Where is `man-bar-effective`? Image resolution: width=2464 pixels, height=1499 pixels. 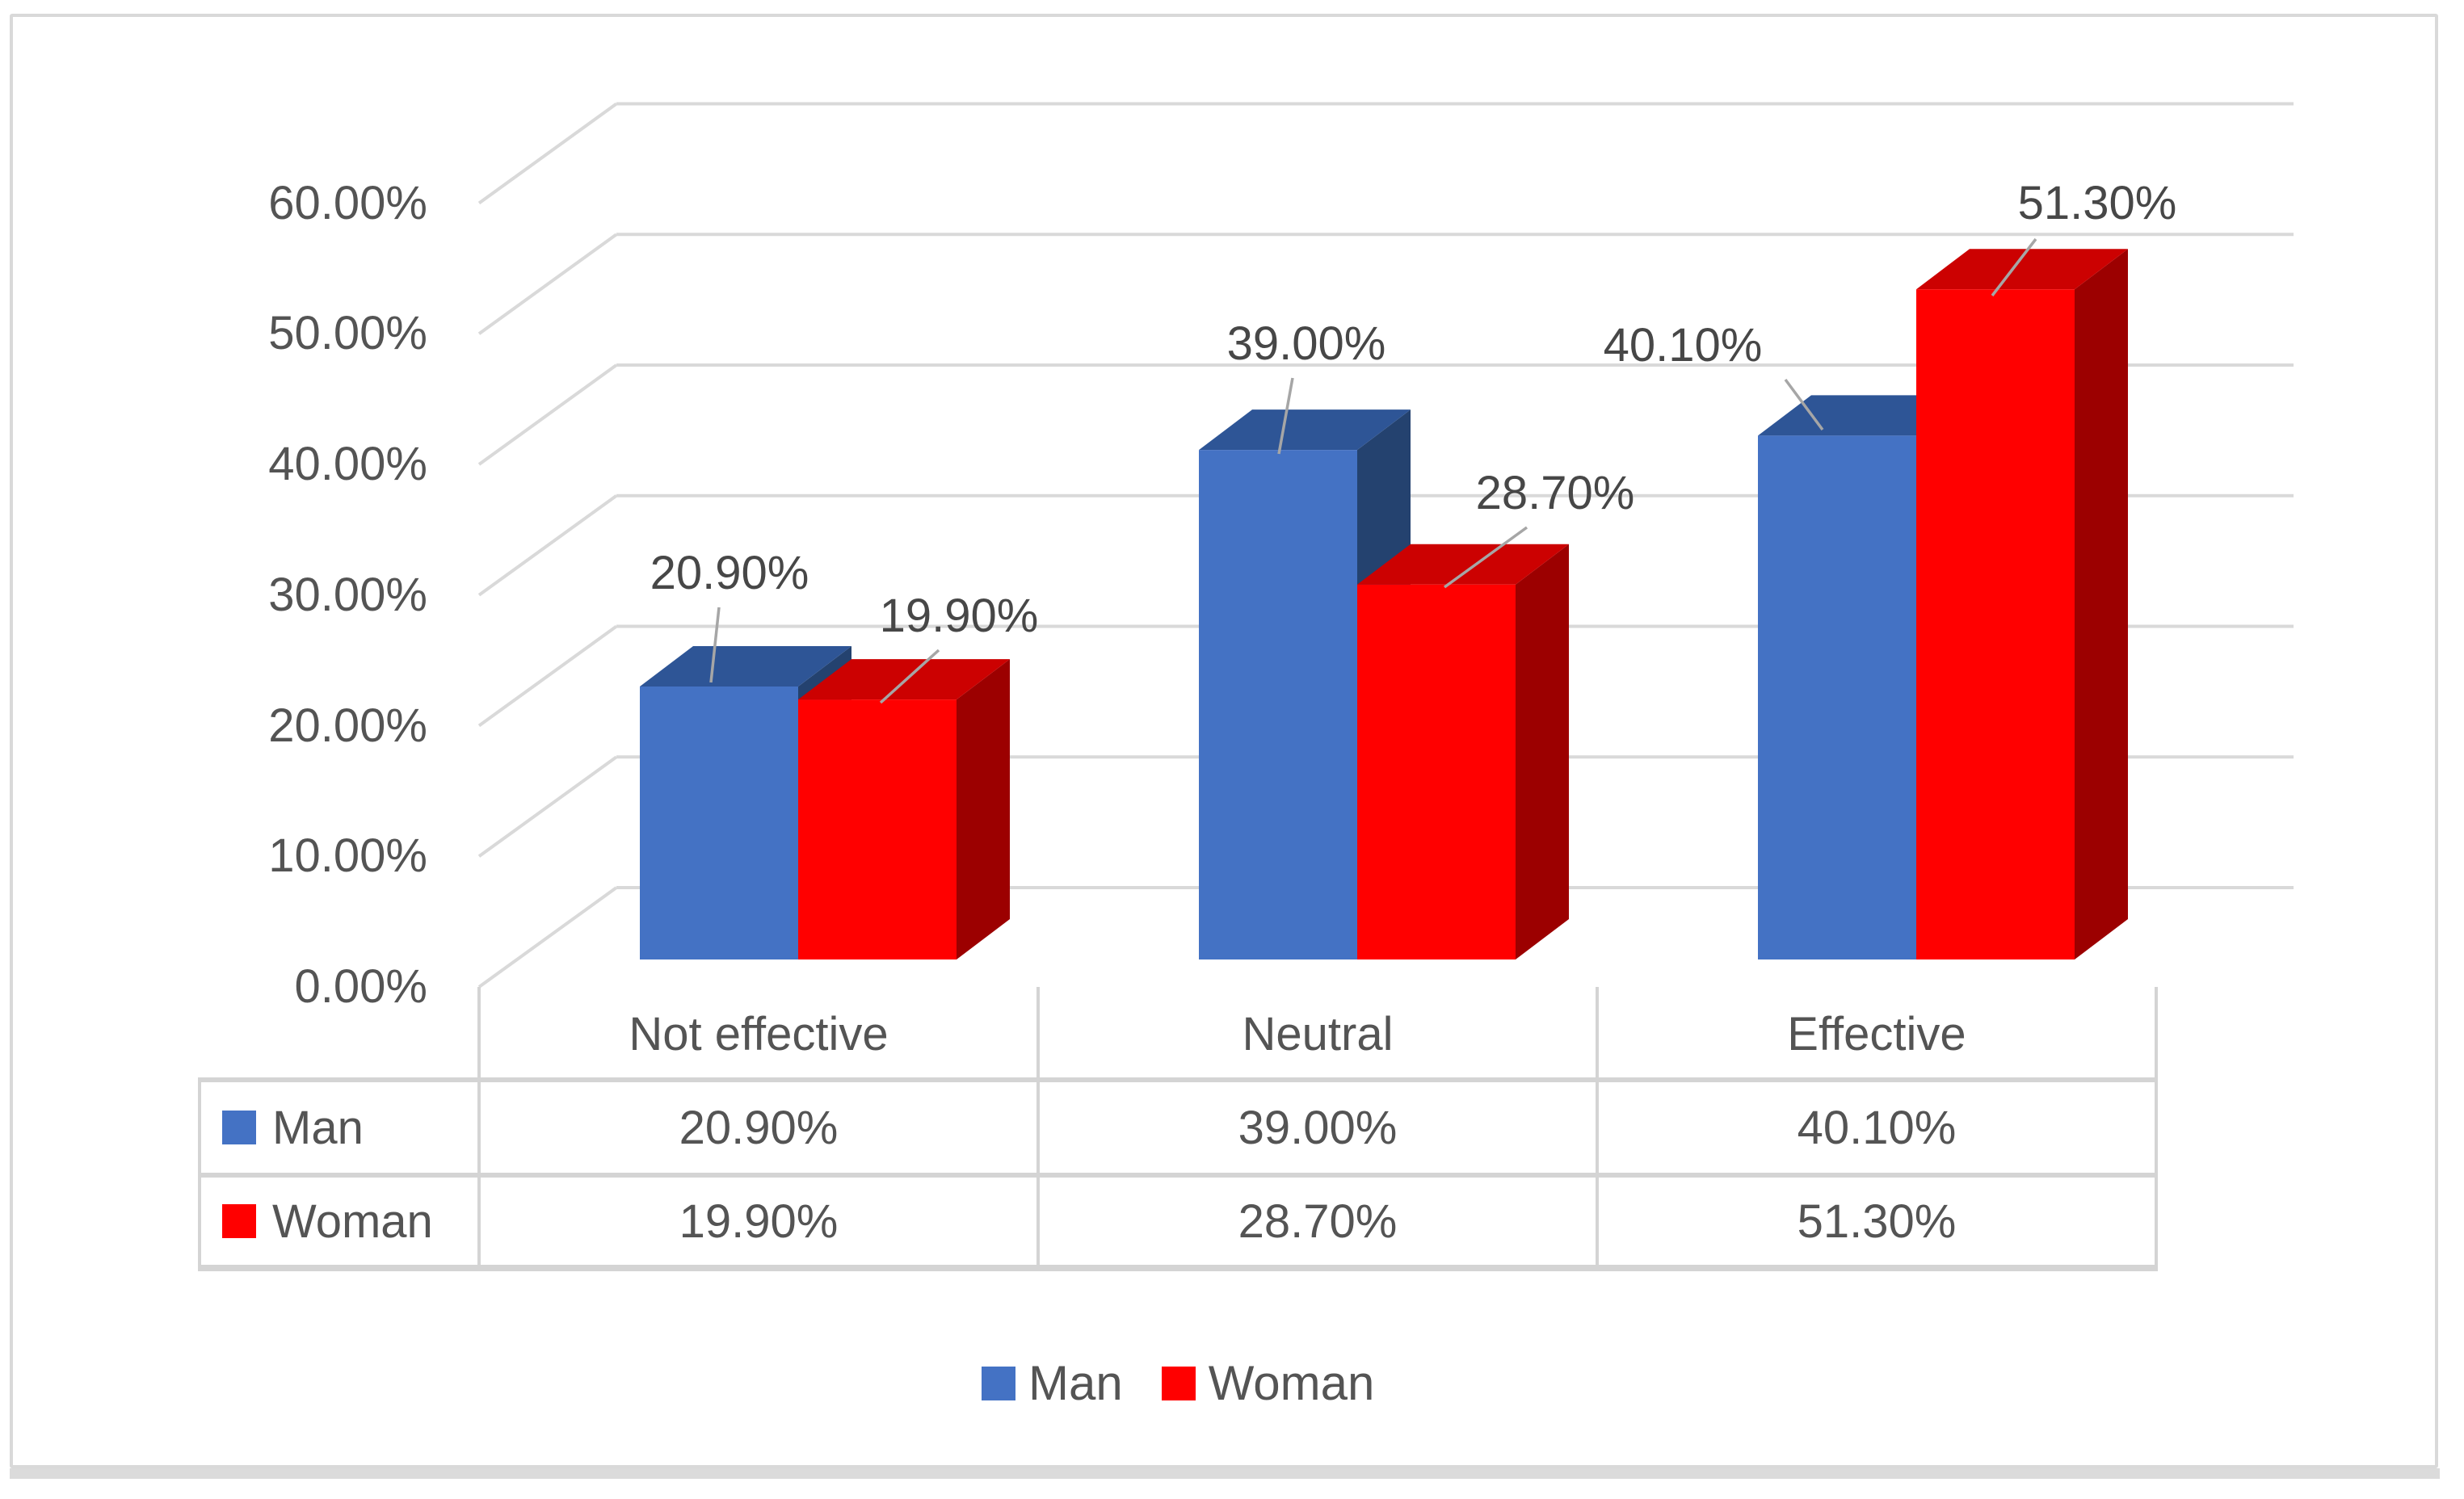 man-bar-effective is located at coordinates (1837, 697).